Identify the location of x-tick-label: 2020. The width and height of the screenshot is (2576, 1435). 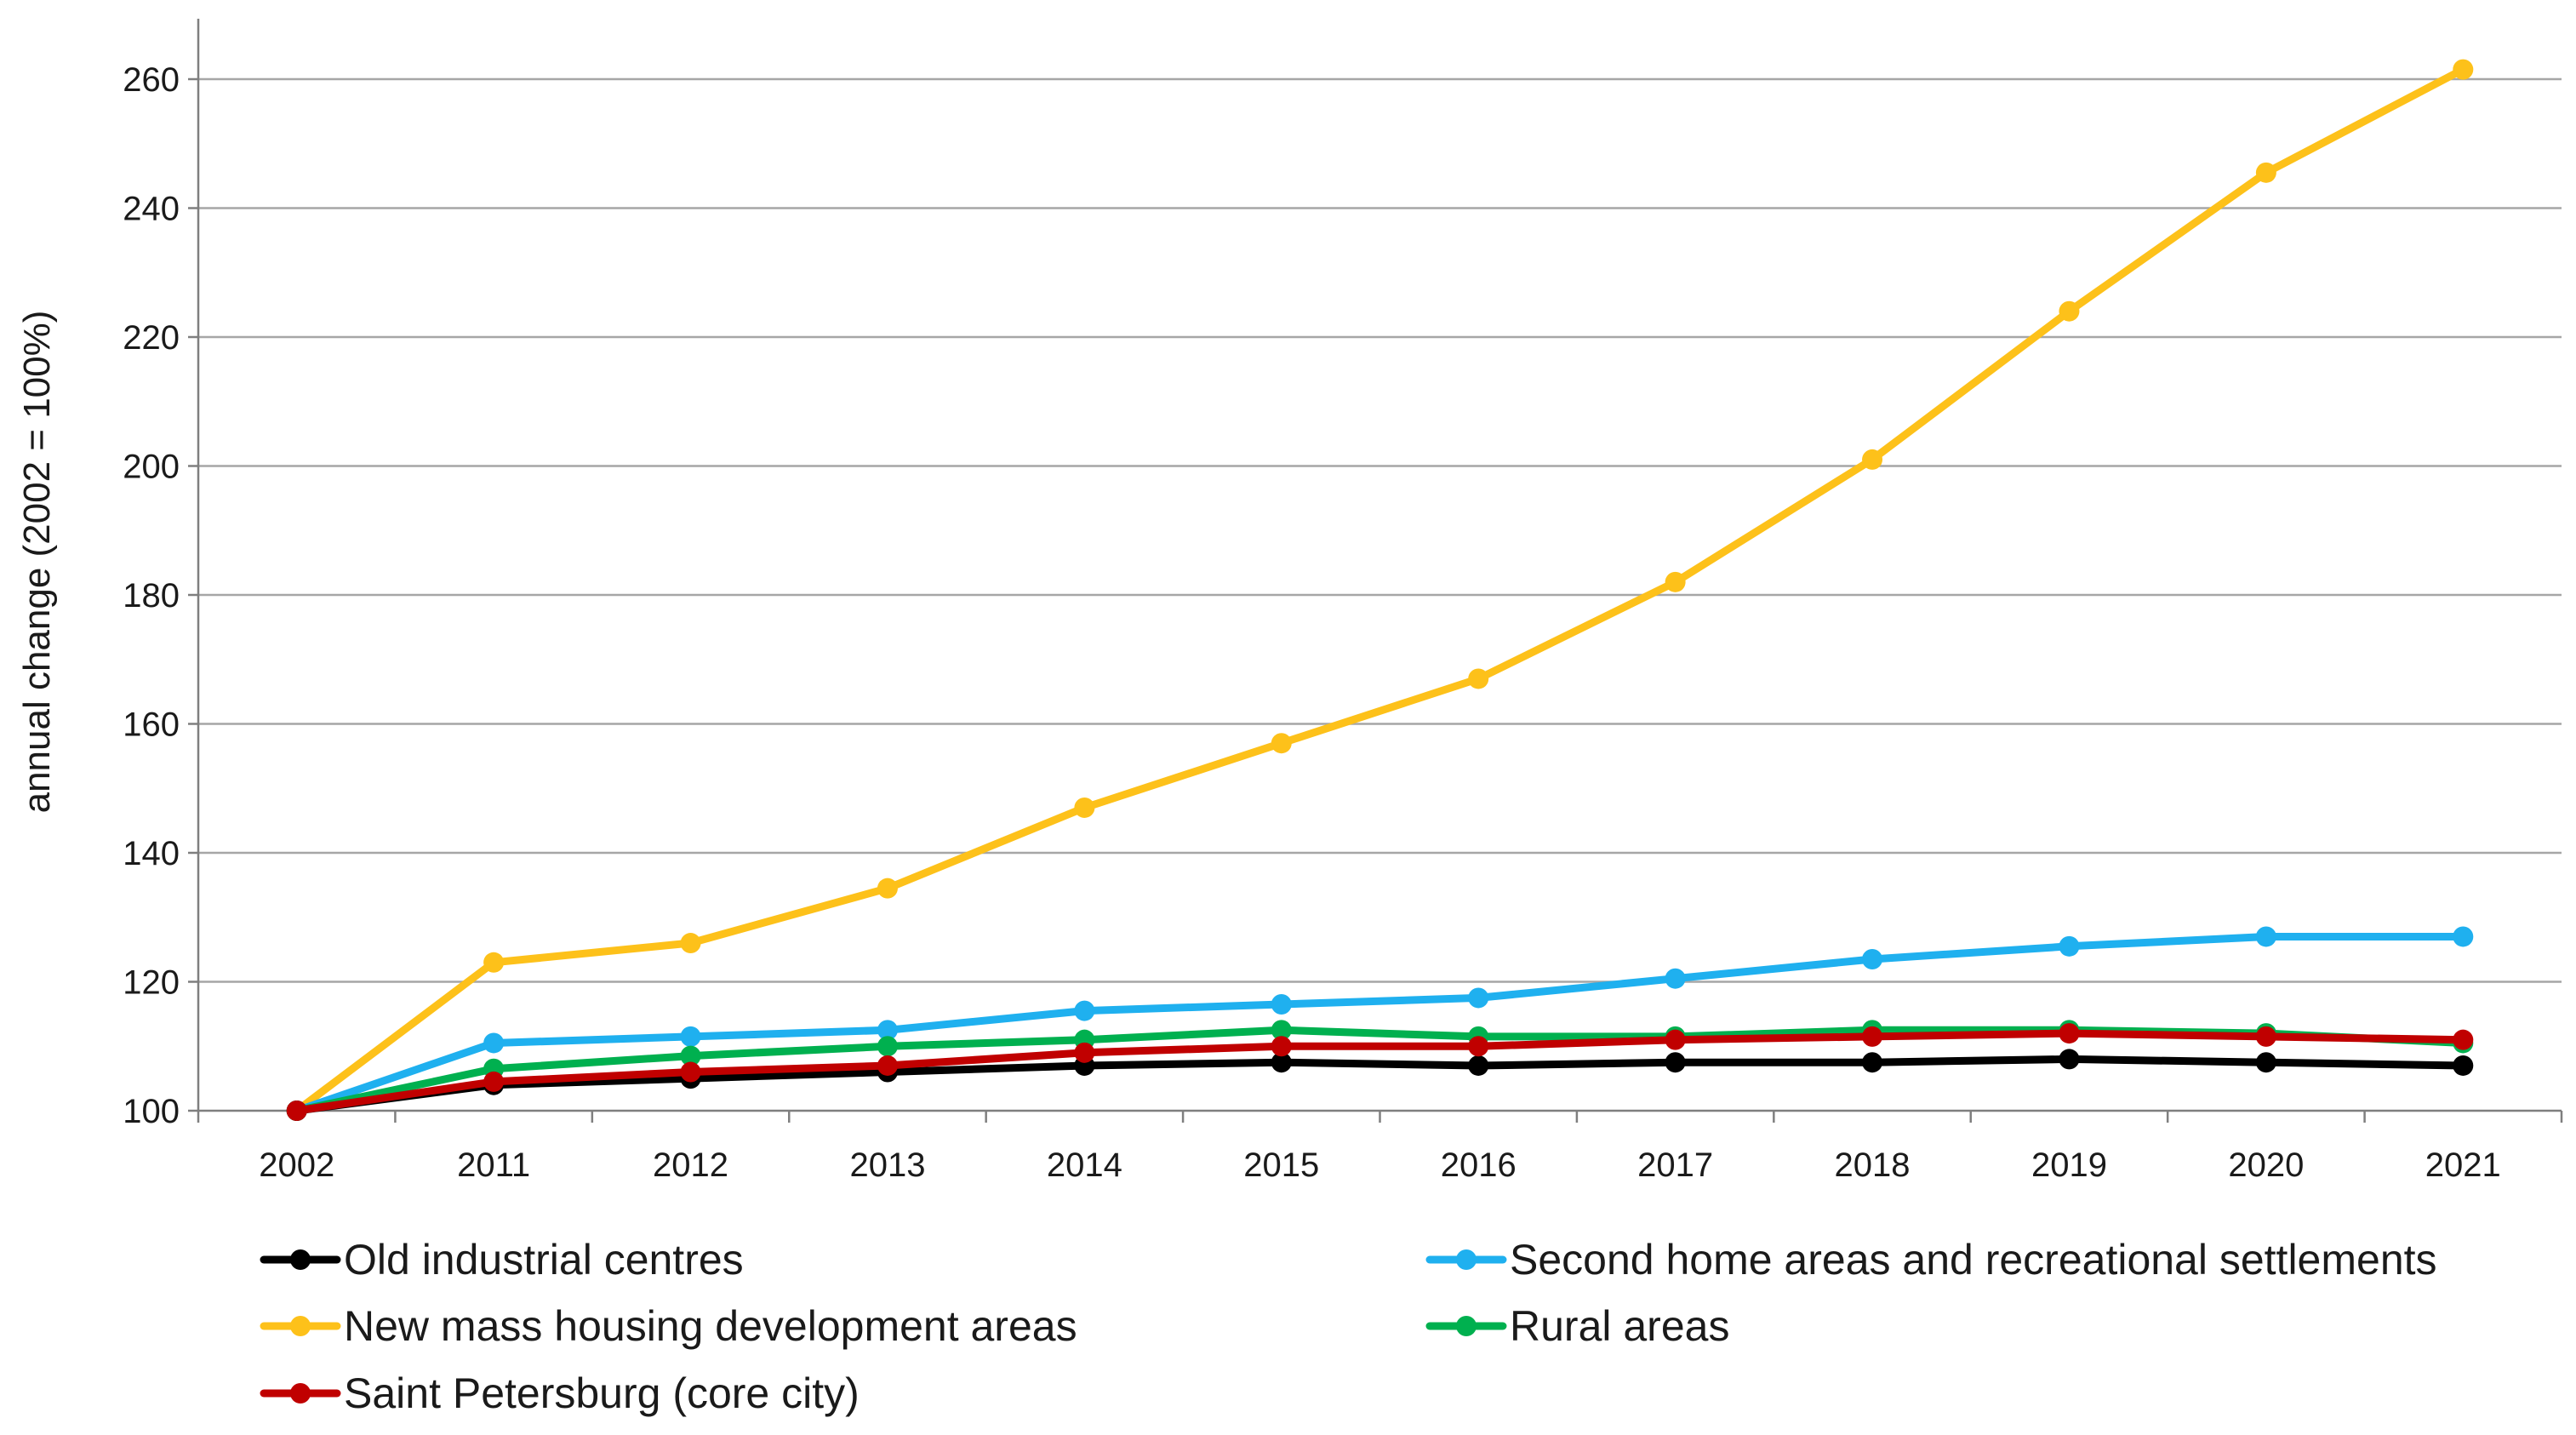
(2266, 1165).